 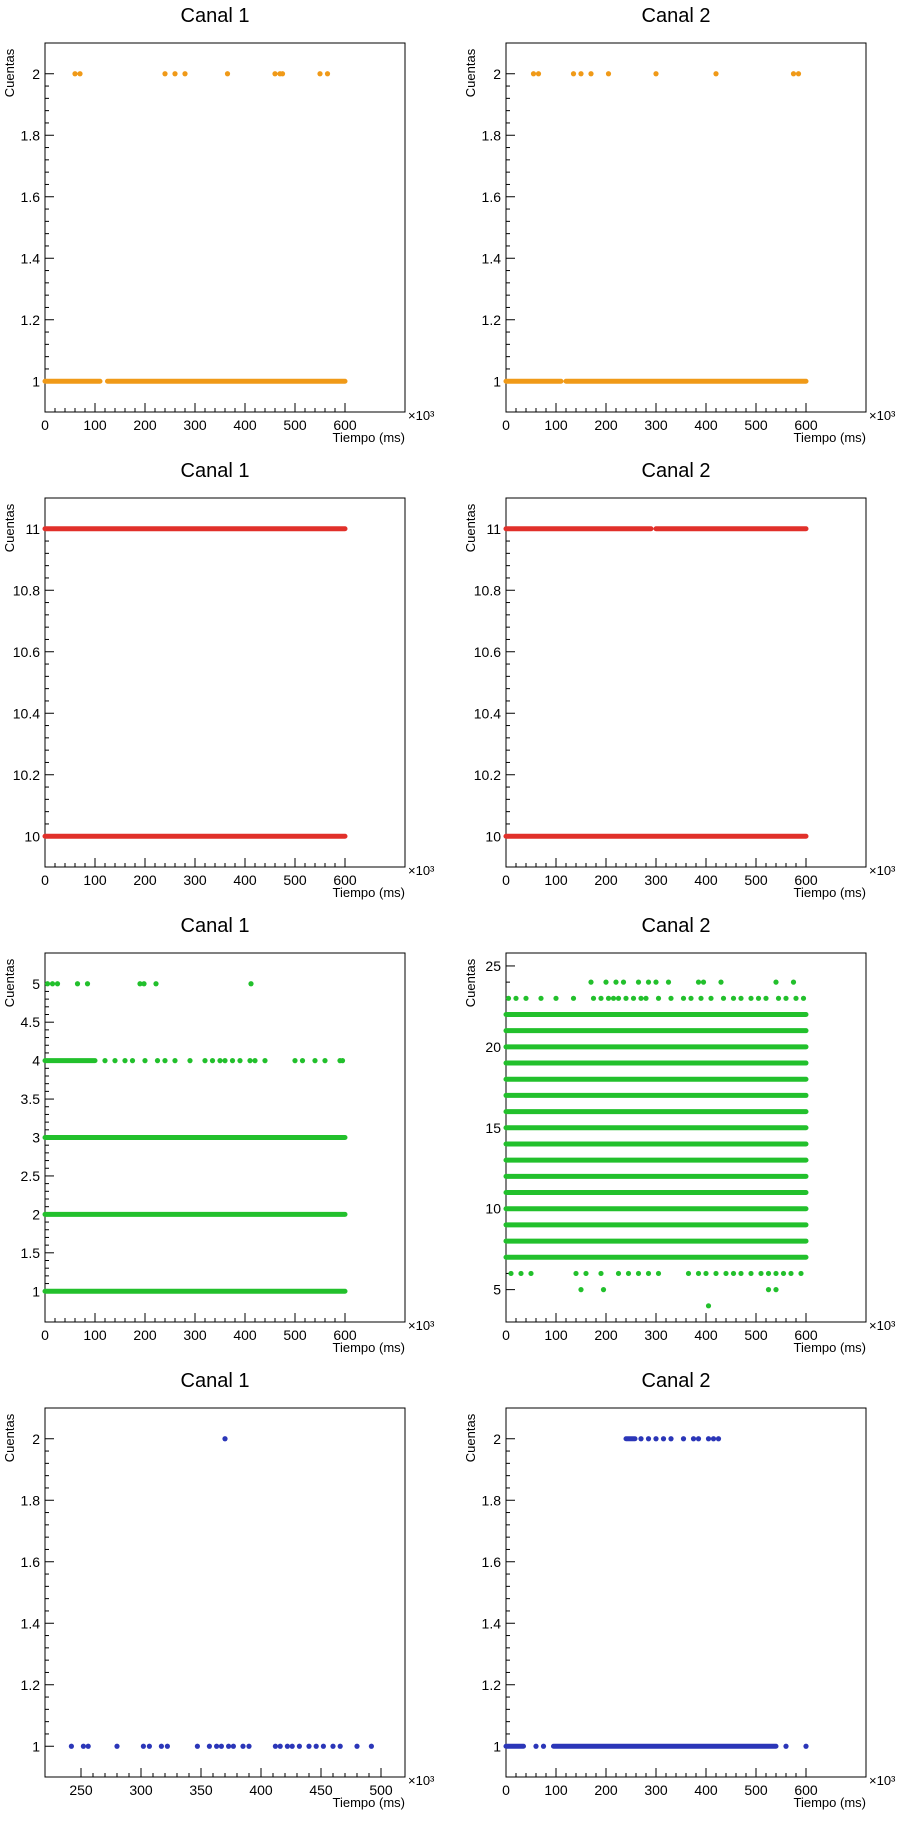 I want to click on x-tick-label: 200, so click(x=606, y=1335).